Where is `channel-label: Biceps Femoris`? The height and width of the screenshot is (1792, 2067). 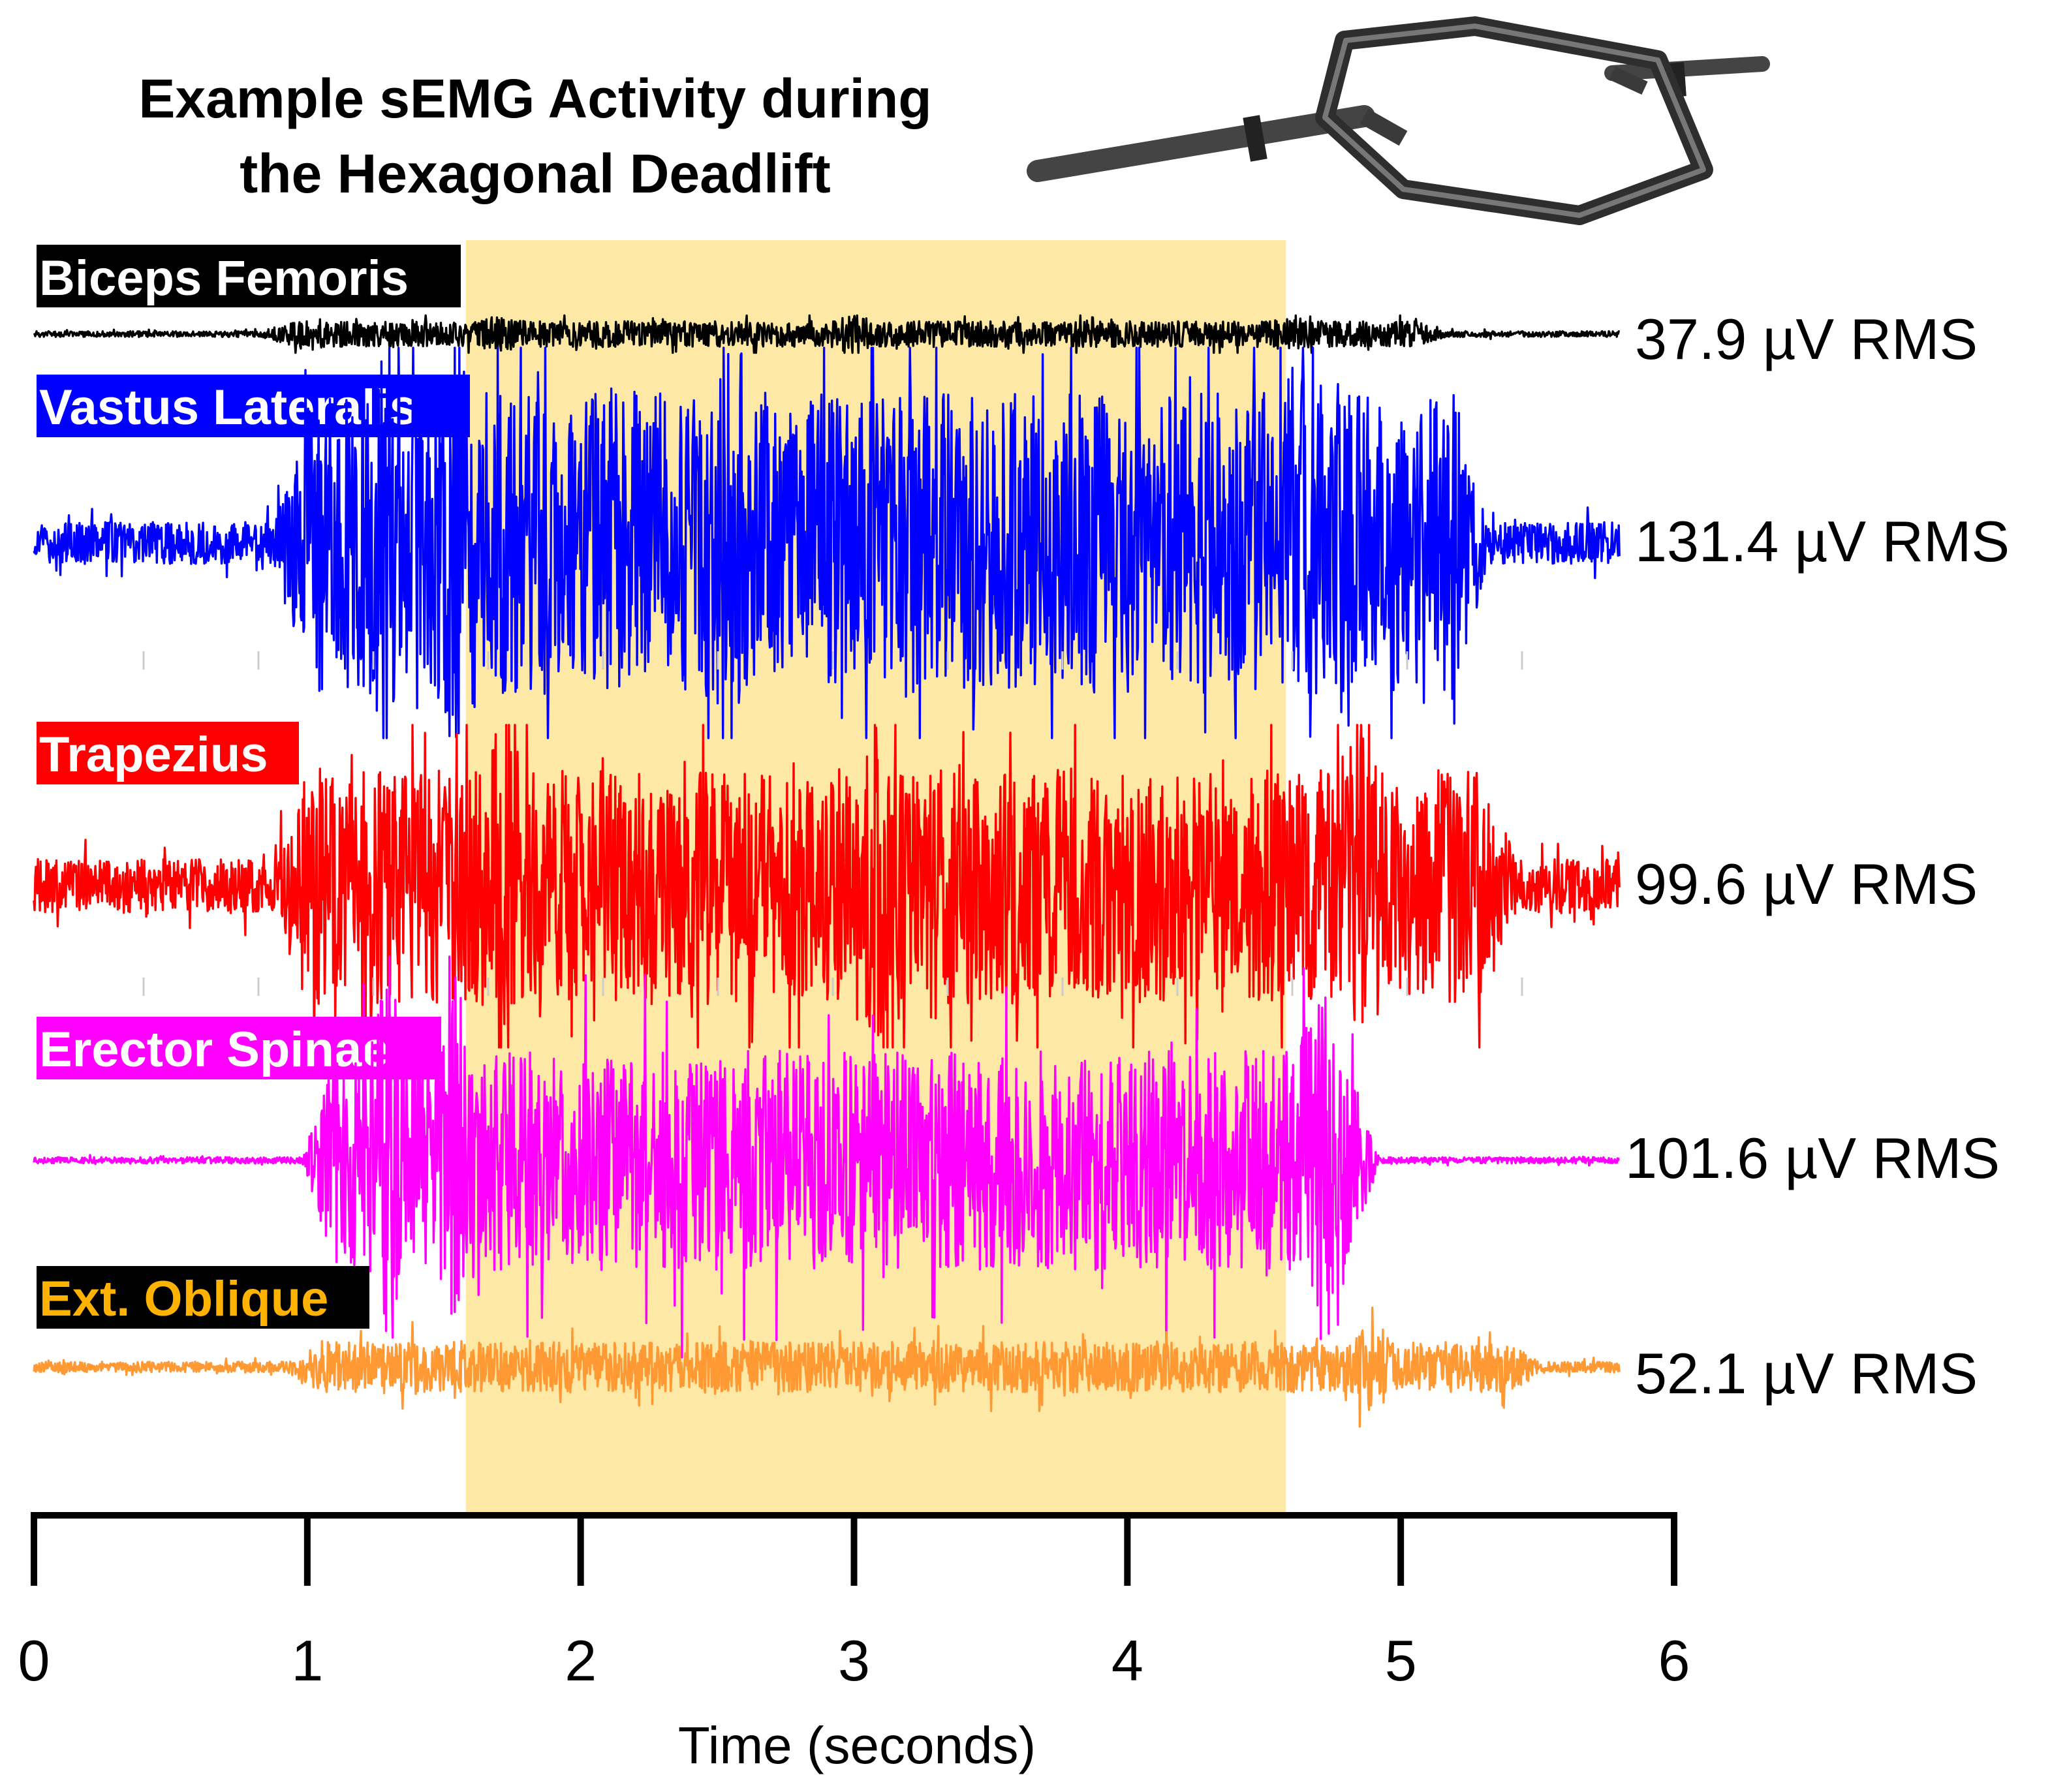
channel-label: Biceps Femoris is located at coordinates (224, 278).